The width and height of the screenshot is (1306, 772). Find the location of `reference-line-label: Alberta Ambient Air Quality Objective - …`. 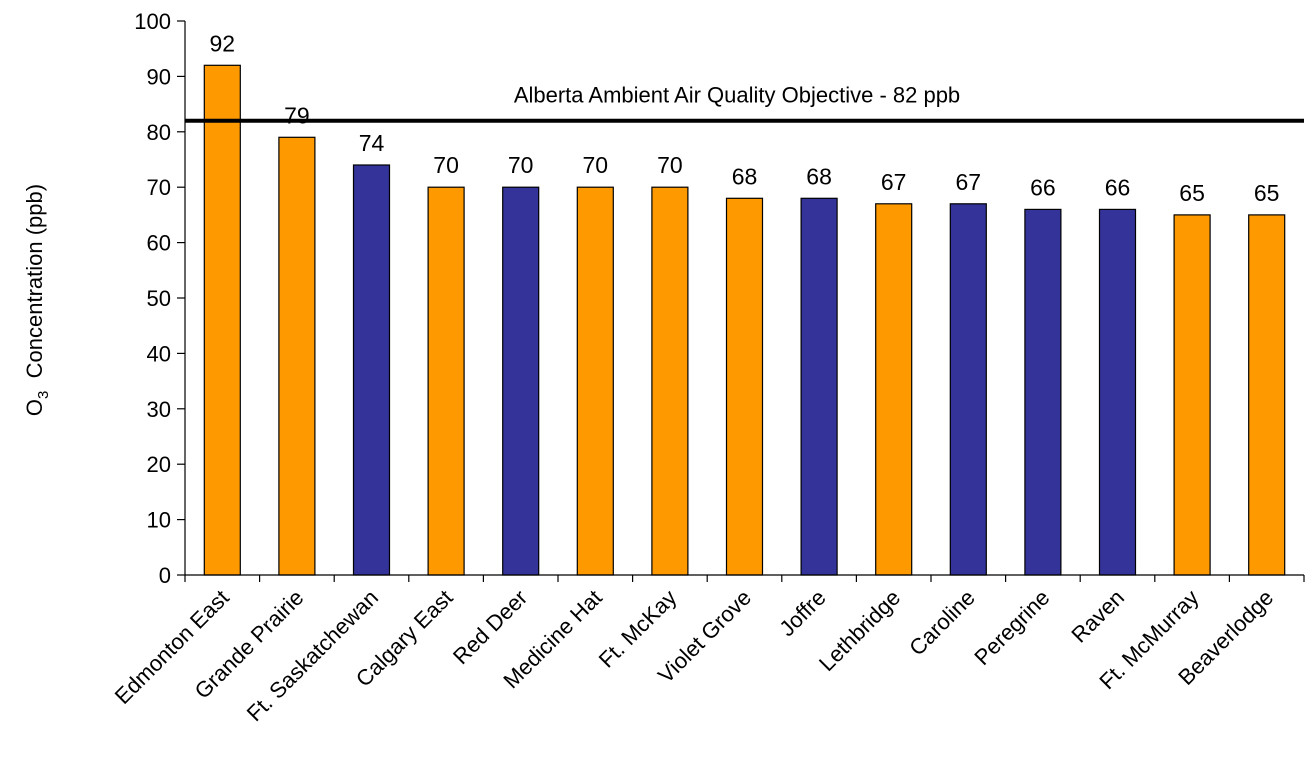

reference-line-label: Alberta Ambient Air Quality Objective - … is located at coordinates (737, 95).